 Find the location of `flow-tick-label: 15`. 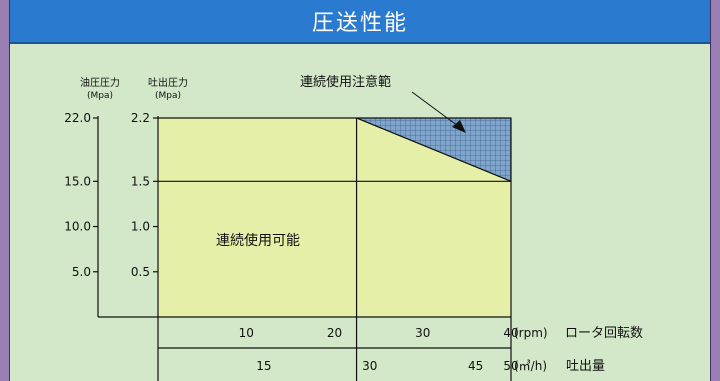

flow-tick-label: 15 is located at coordinates (263, 366).